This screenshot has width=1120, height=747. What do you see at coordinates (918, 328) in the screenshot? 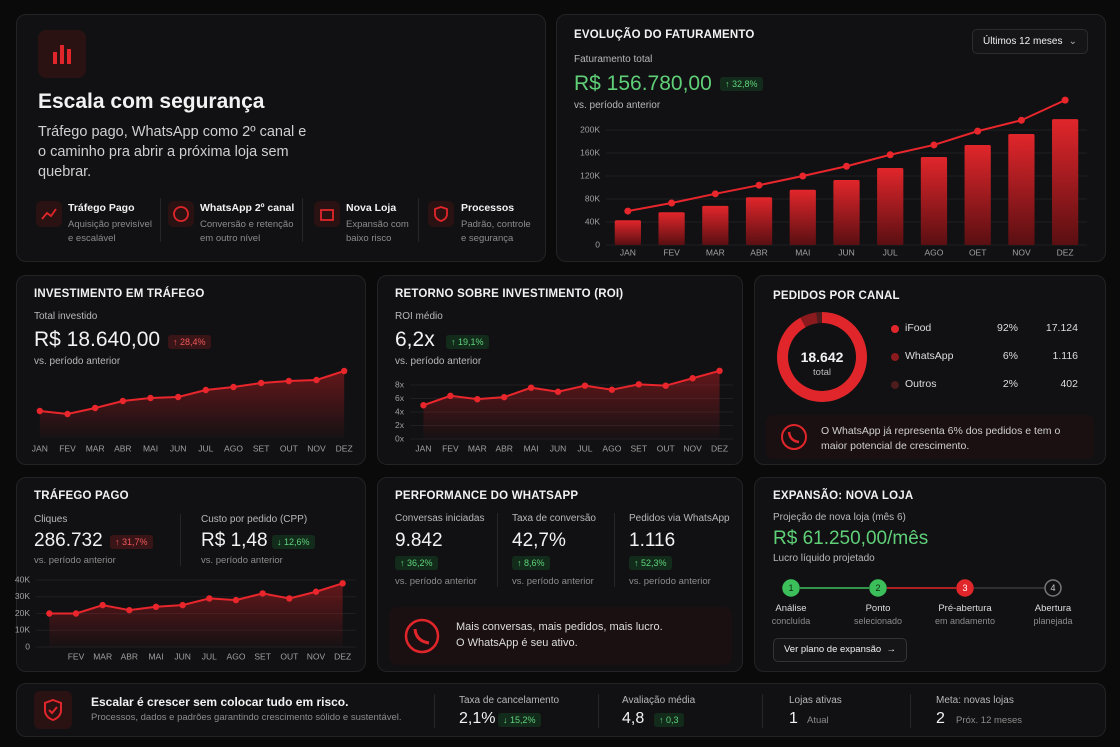
I see `legend-name: iFood` at bounding box center [918, 328].